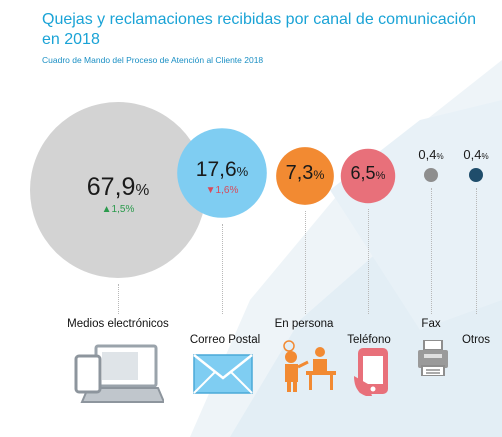 This screenshot has height=437, width=502. What do you see at coordinates (304, 324) in the screenshot?
I see `category-label: En persona` at bounding box center [304, 324].